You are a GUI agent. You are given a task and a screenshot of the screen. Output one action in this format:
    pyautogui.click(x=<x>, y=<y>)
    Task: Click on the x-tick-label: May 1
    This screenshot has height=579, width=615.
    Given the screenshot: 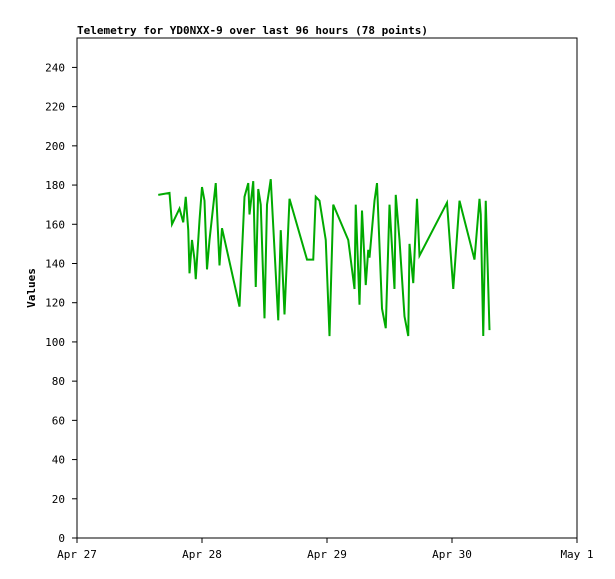 What is the action you would take?
    pyautogui.click(x=576, y=554)
    